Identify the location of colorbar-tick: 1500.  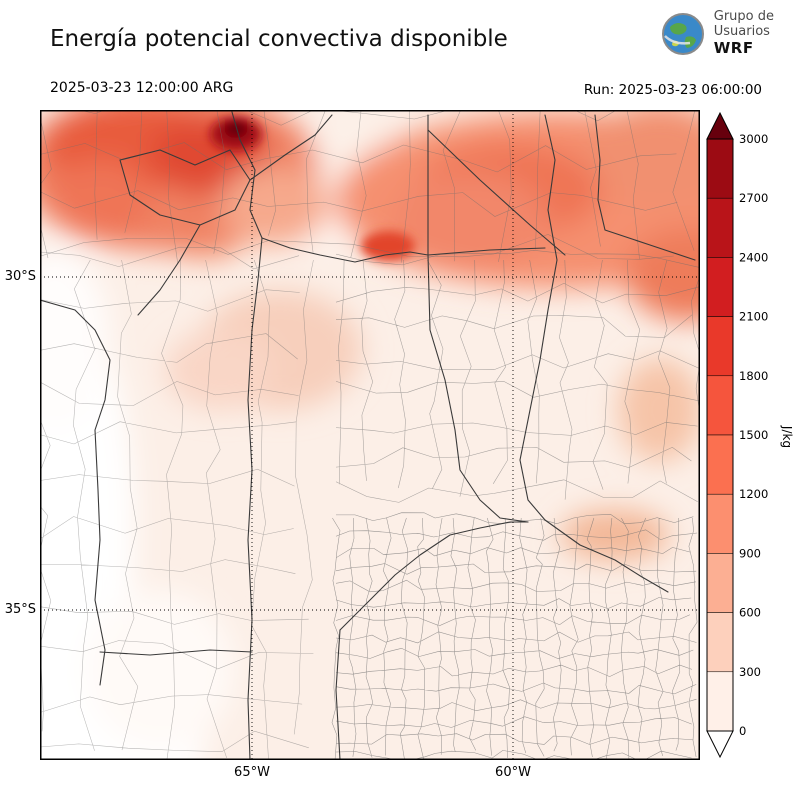
(753, 435).